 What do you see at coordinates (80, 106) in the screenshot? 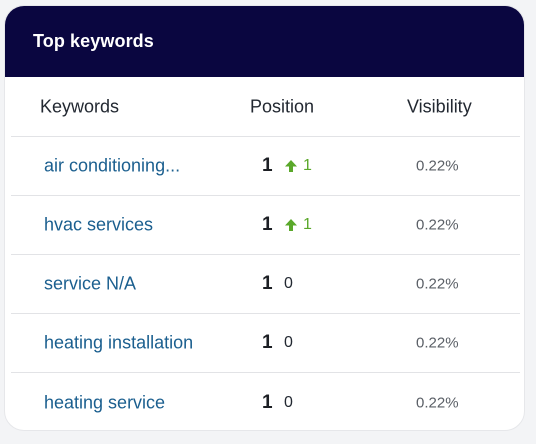
I see `column-header-keywords: Keywords` at bounding box center [80, 106].